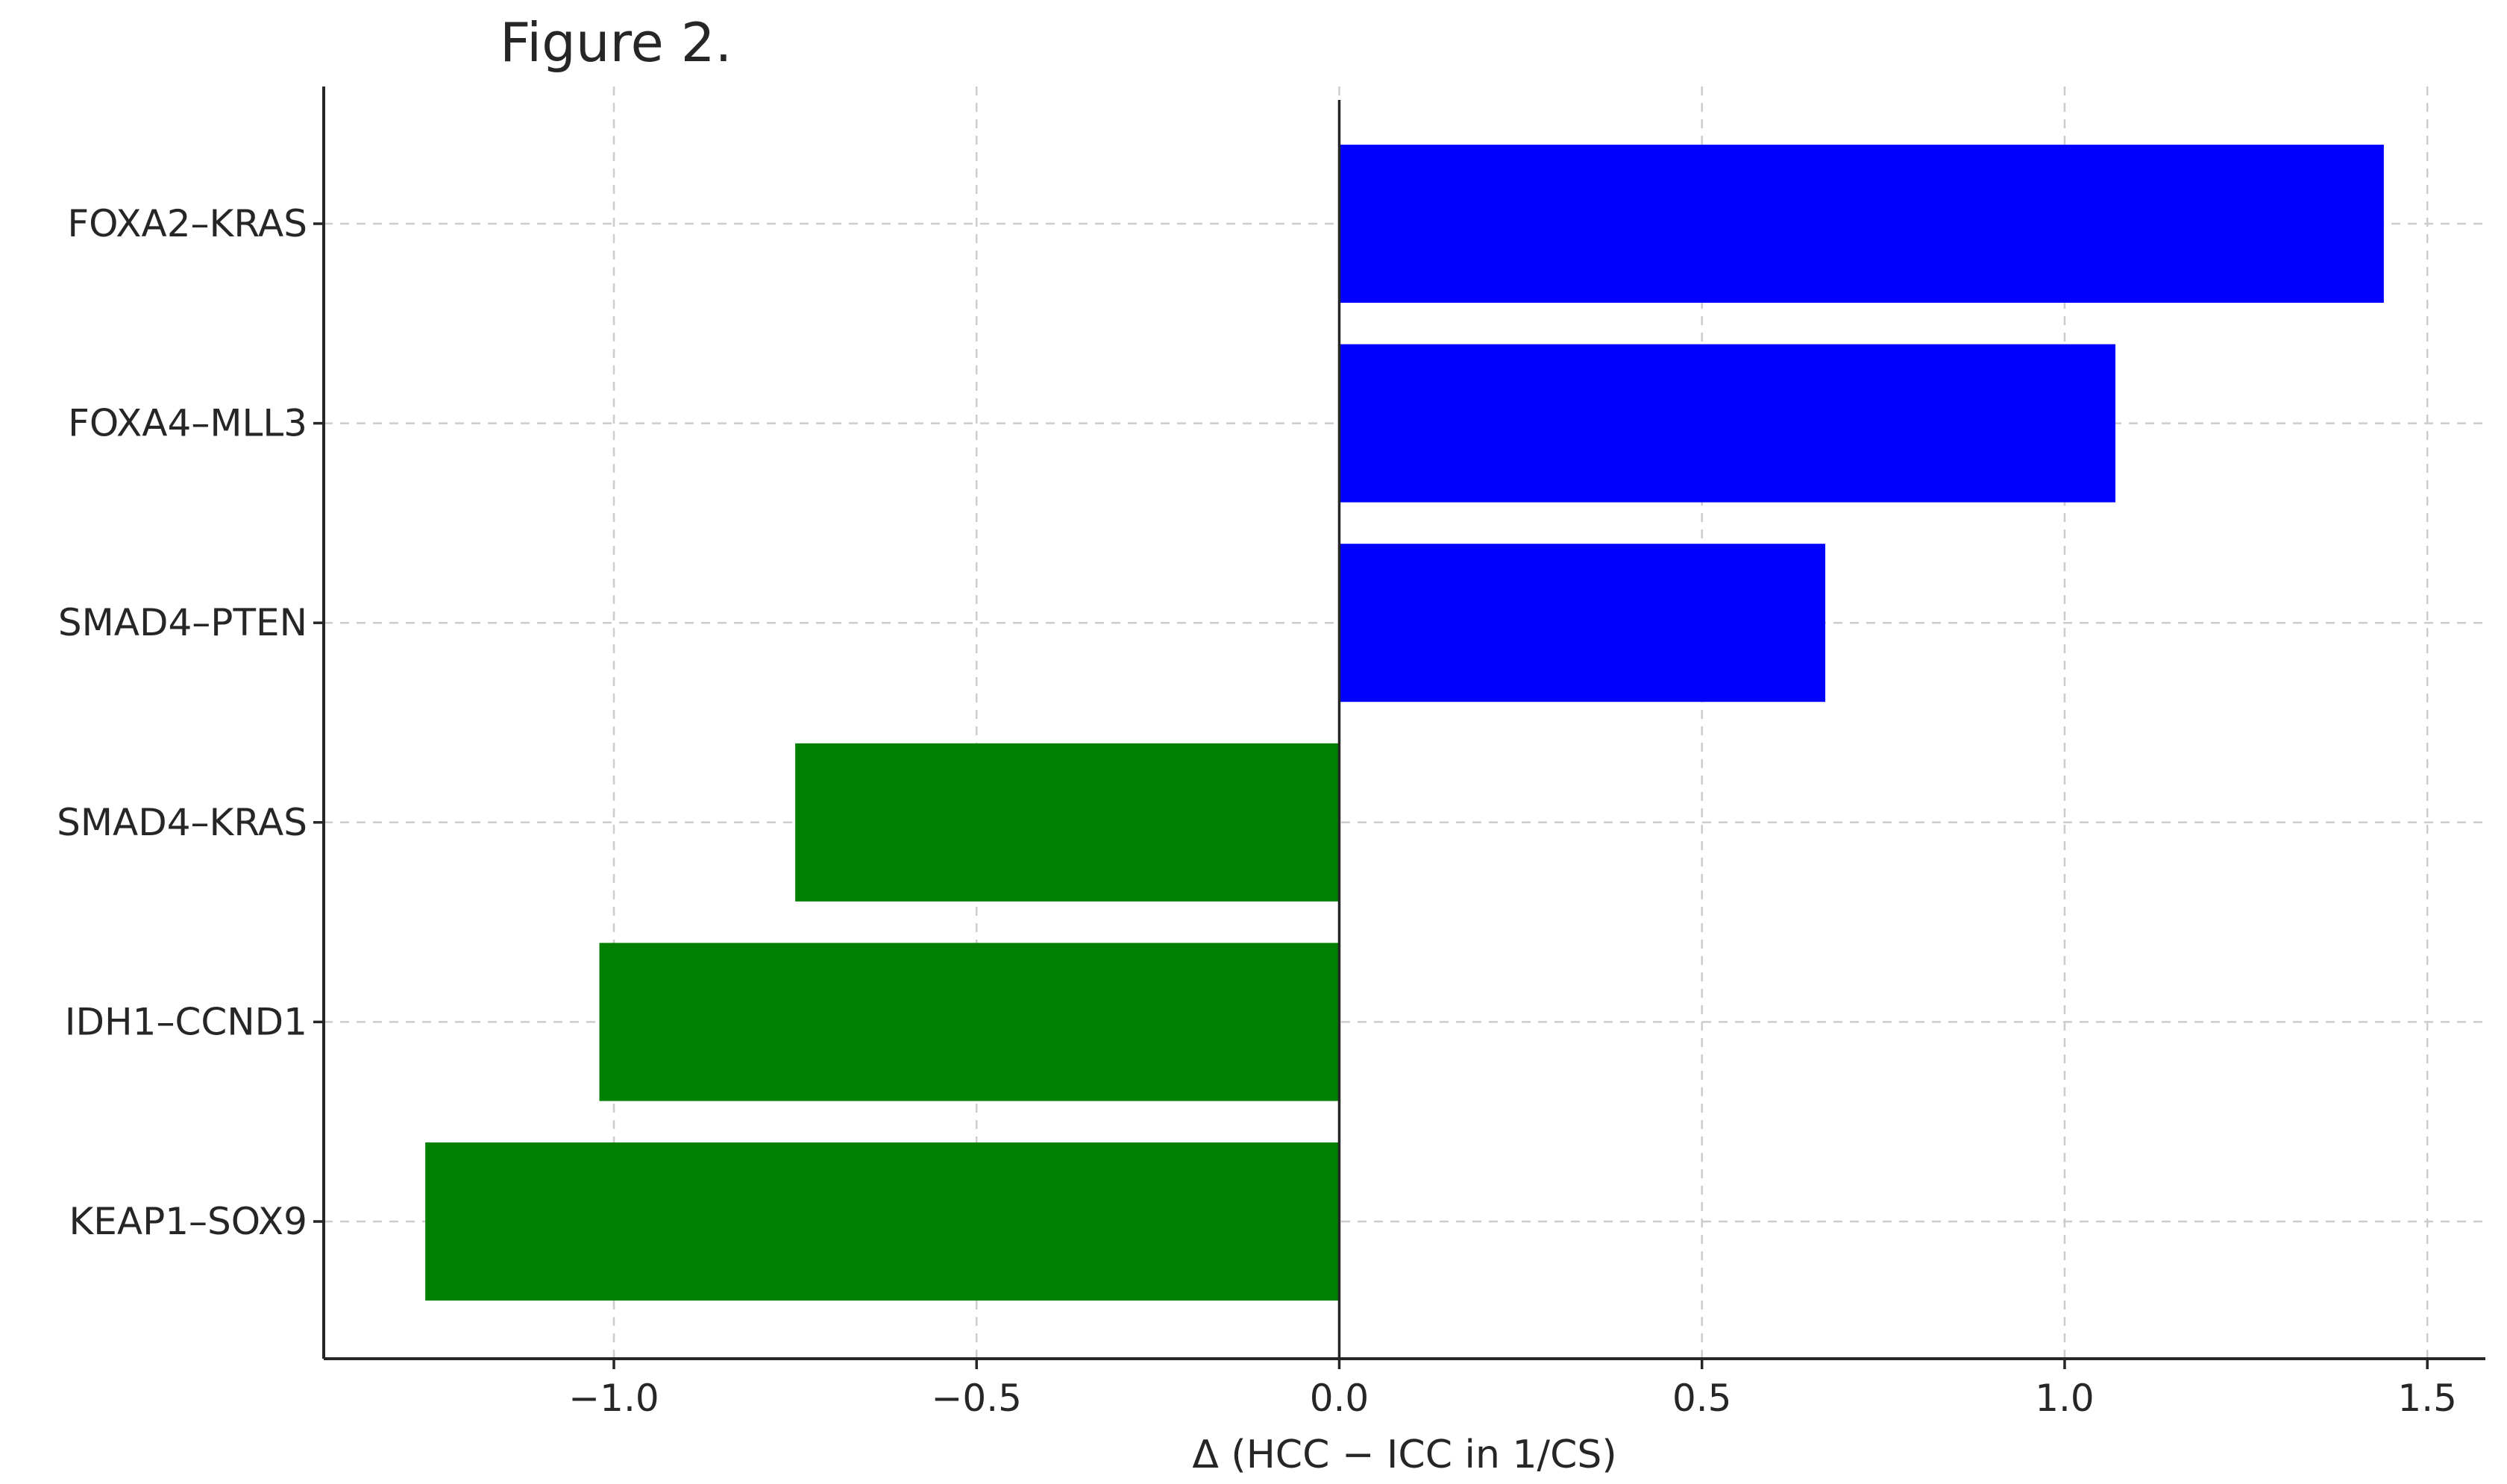 The height and width of the screenshot is (1484, 2507). What do you see at coordinates (186, 1022) in the screenshot?
I see `category-label: IDH1–CCND1` at bounding box center [186, 1022].